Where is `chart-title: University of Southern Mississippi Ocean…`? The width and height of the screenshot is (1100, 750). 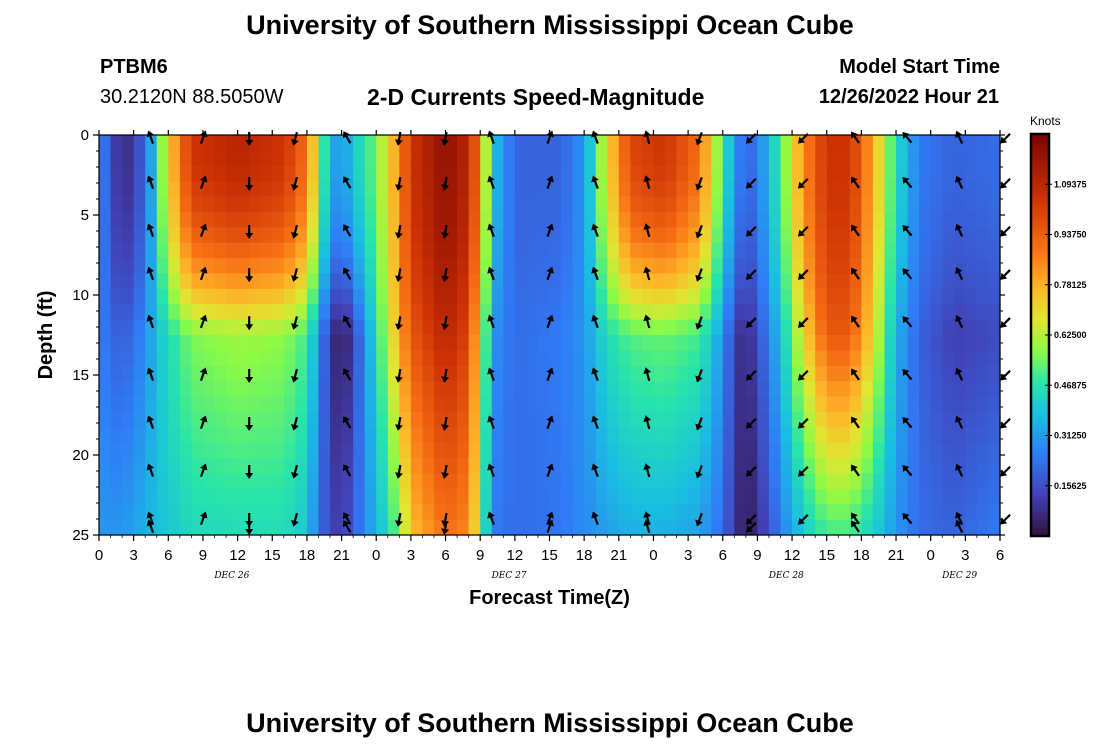
chart-title: University of Southern Mississippi Ocean… is located at coordinates (550, 25).